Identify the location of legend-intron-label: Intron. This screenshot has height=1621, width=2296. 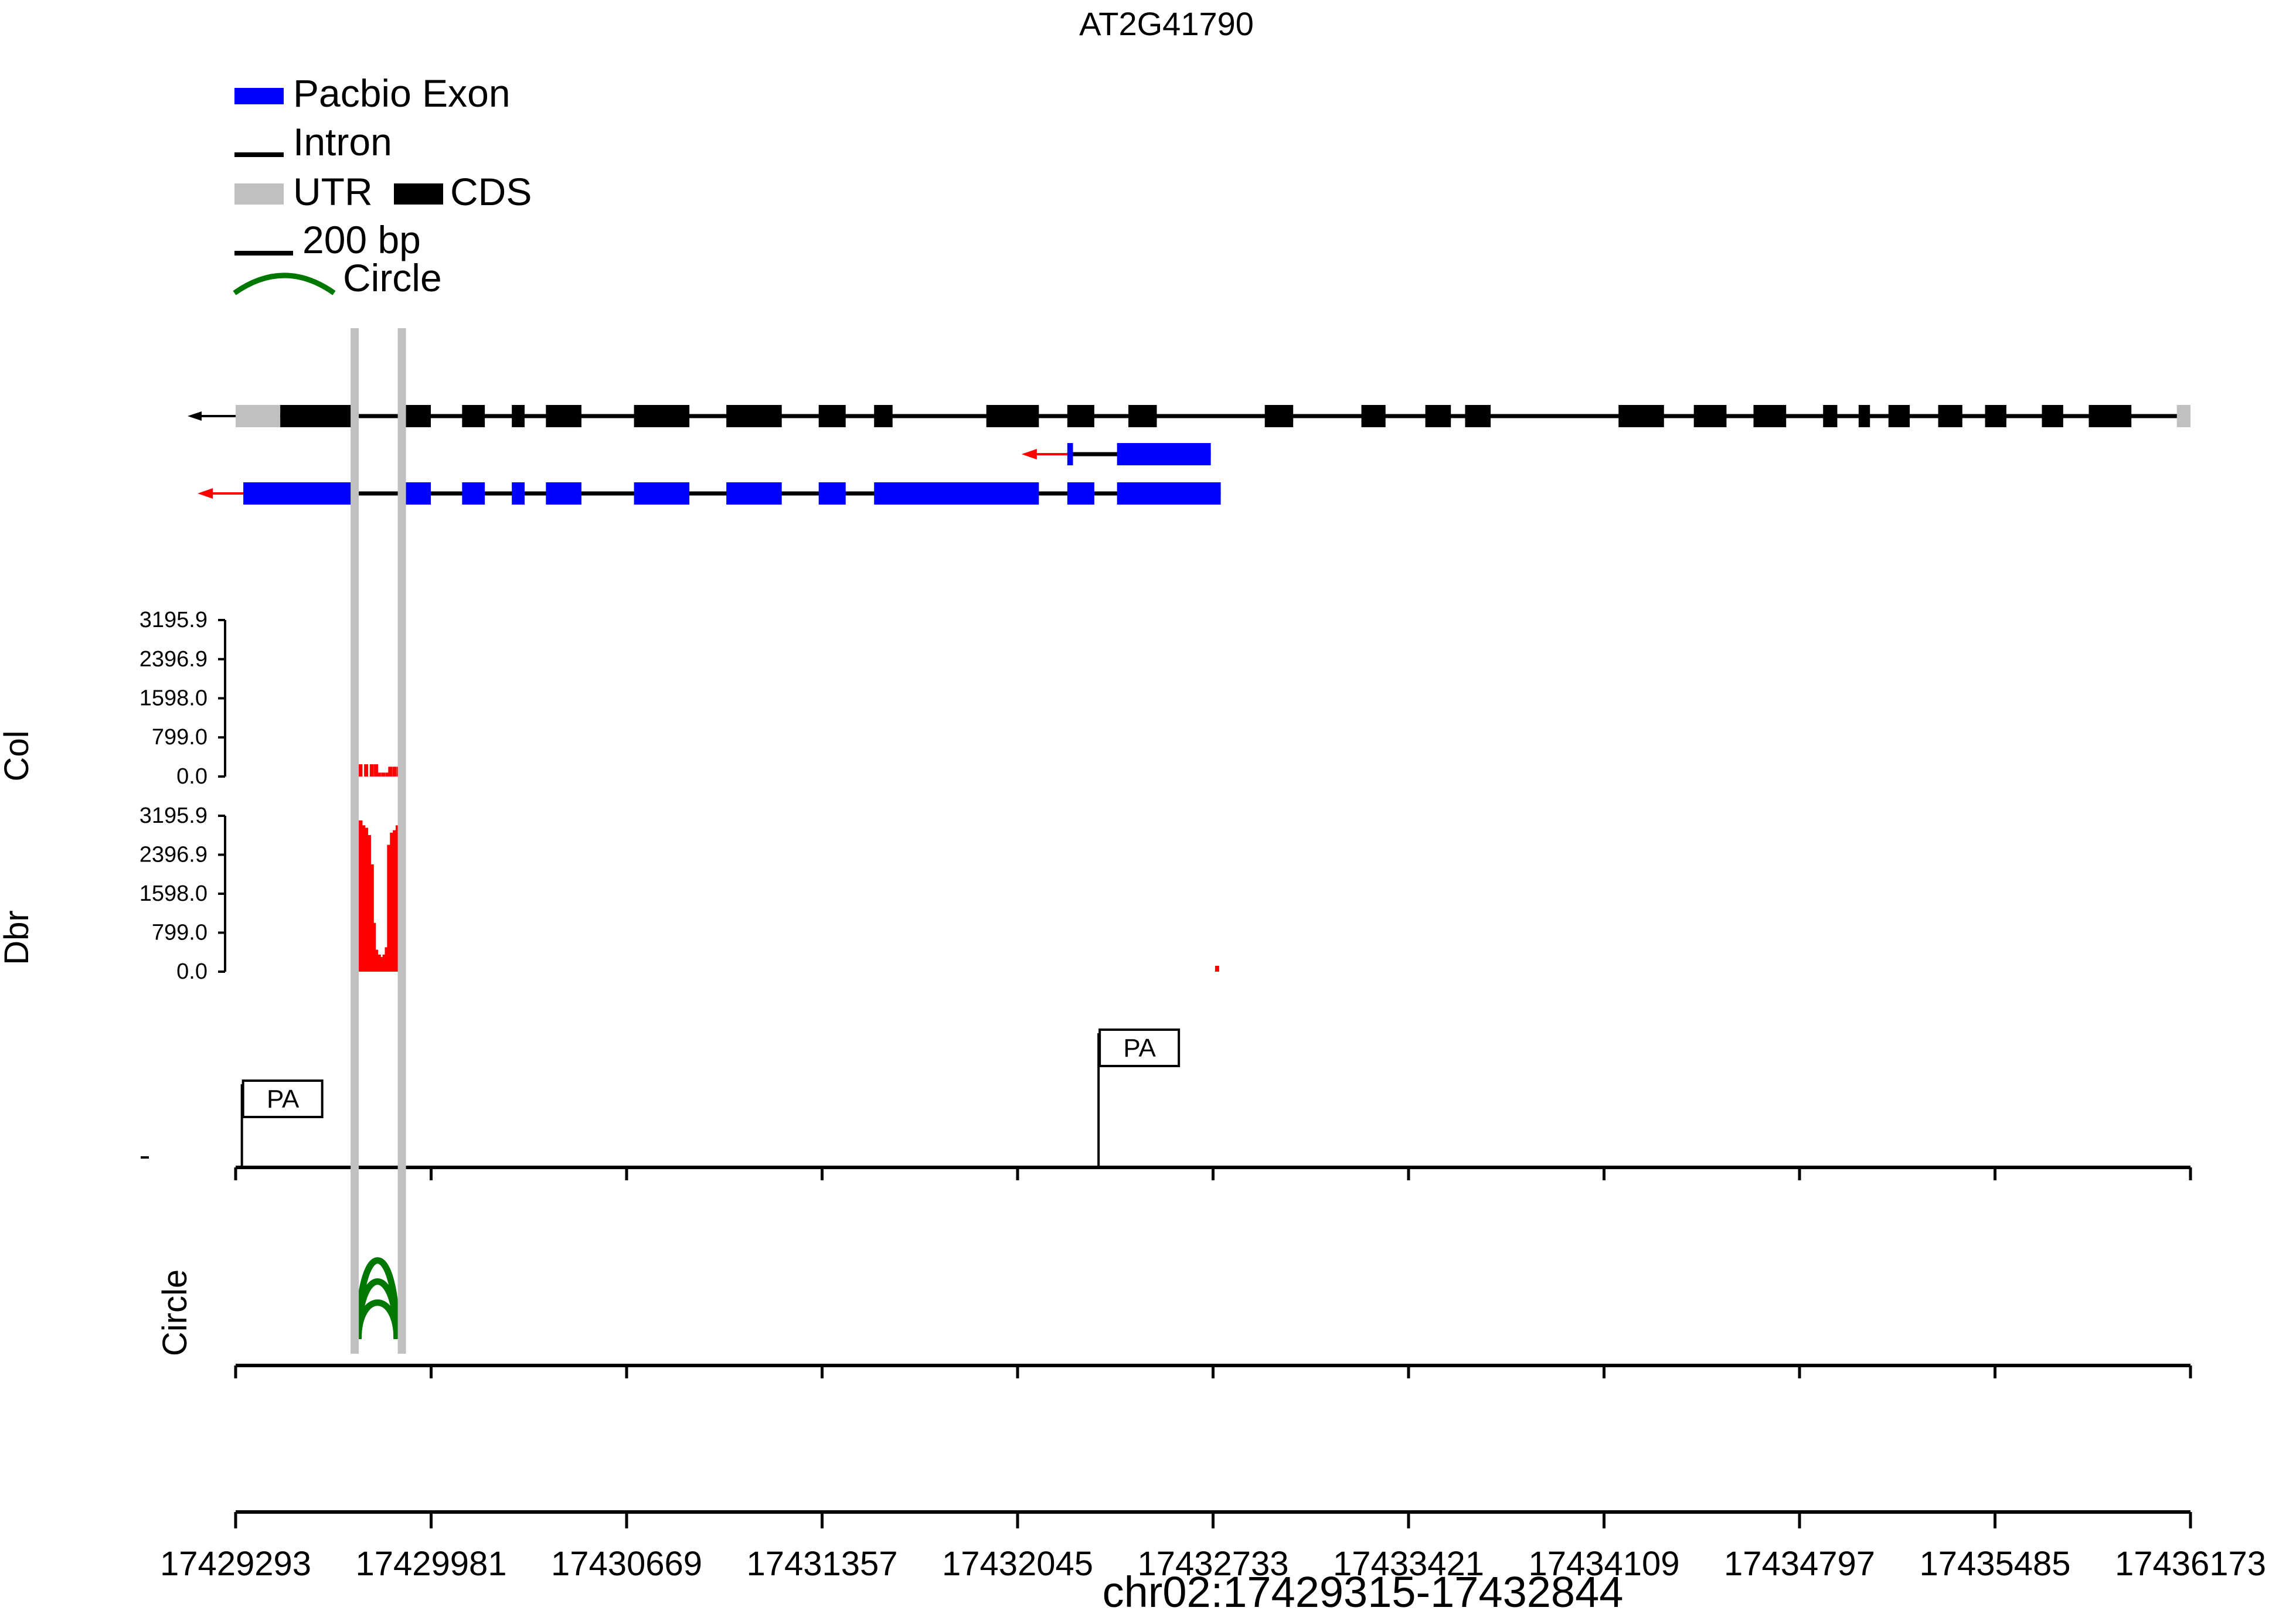
(342, 142).